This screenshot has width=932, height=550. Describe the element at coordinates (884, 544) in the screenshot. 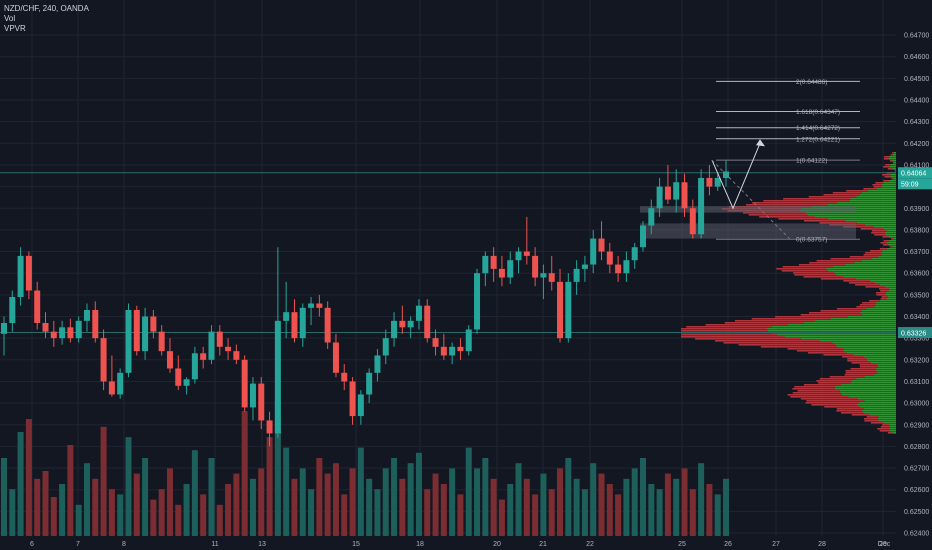

I see `time-axis-label: Dec` at that location.